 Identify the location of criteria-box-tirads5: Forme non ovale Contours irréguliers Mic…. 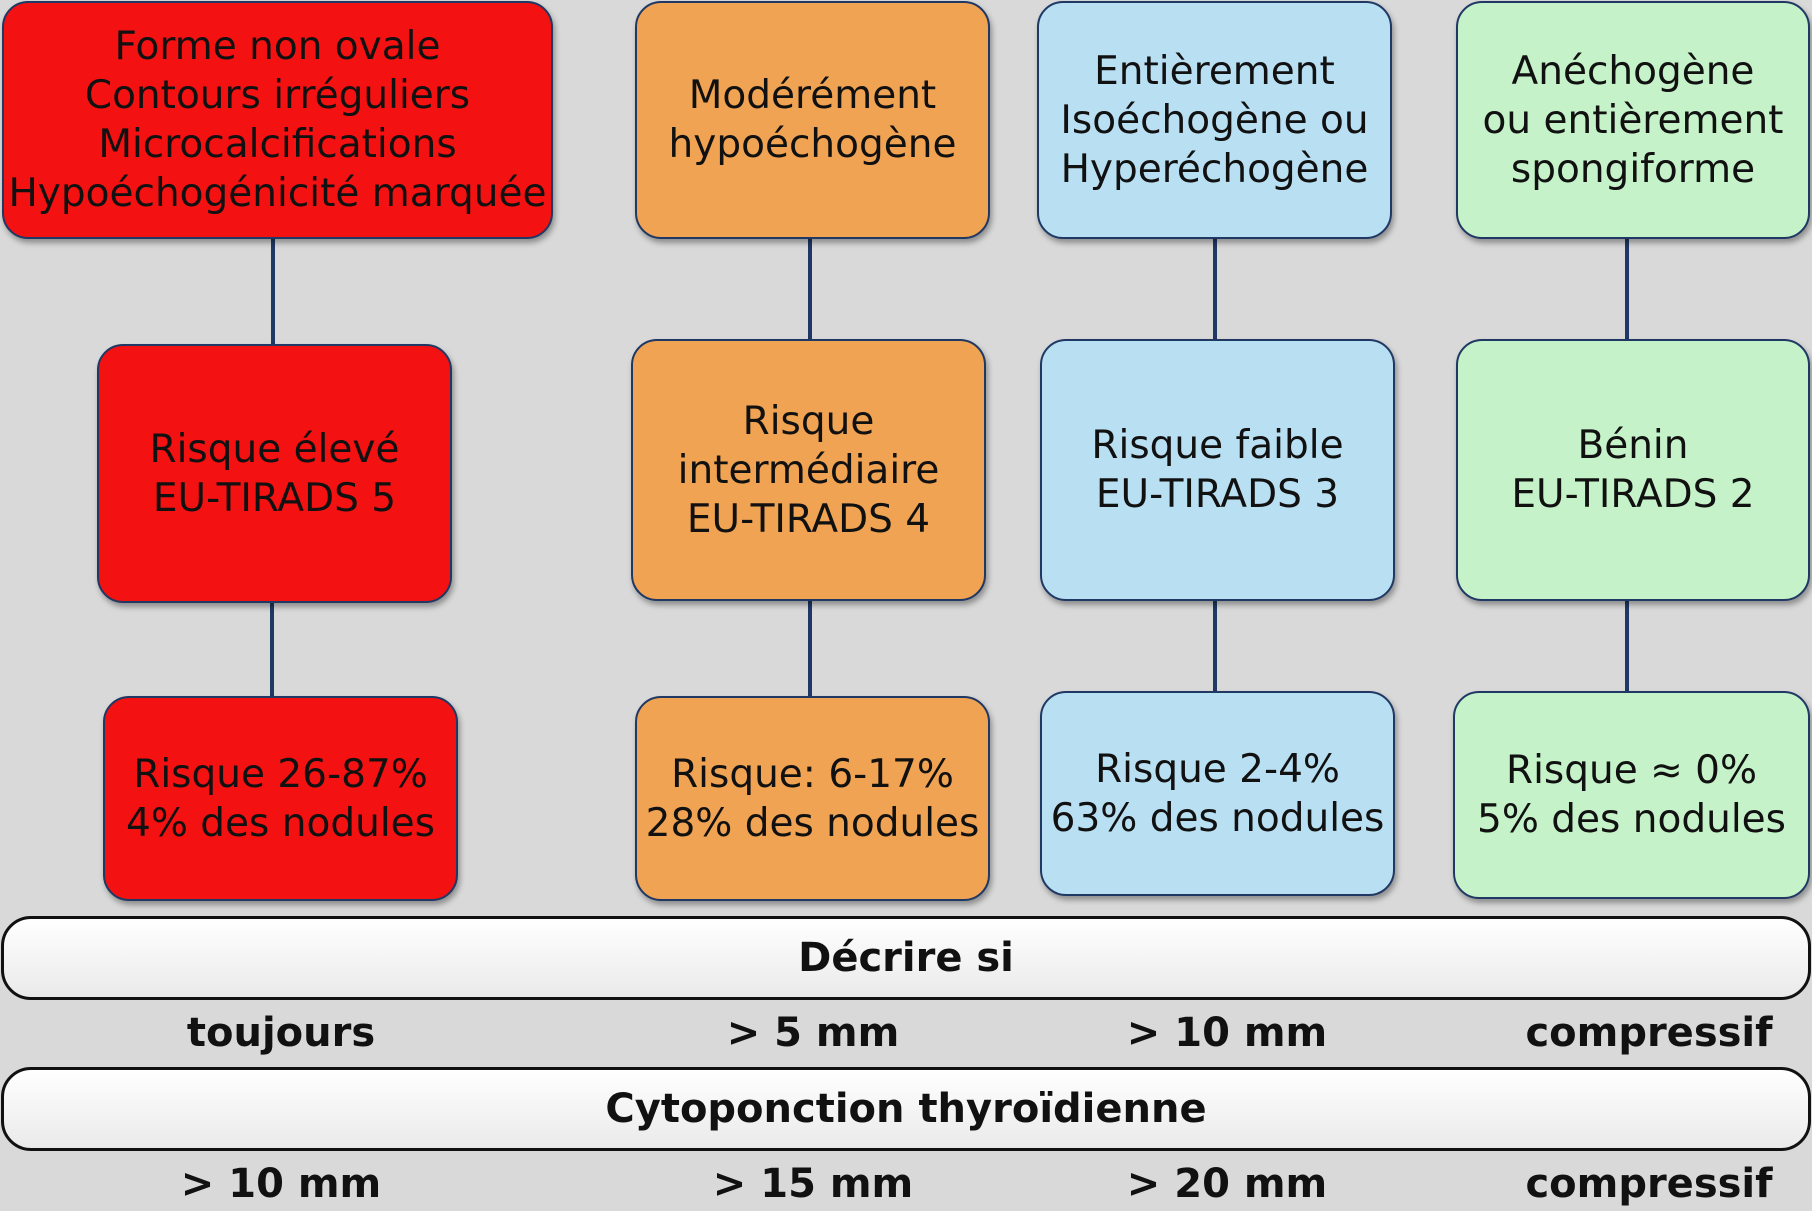
(277, 120).